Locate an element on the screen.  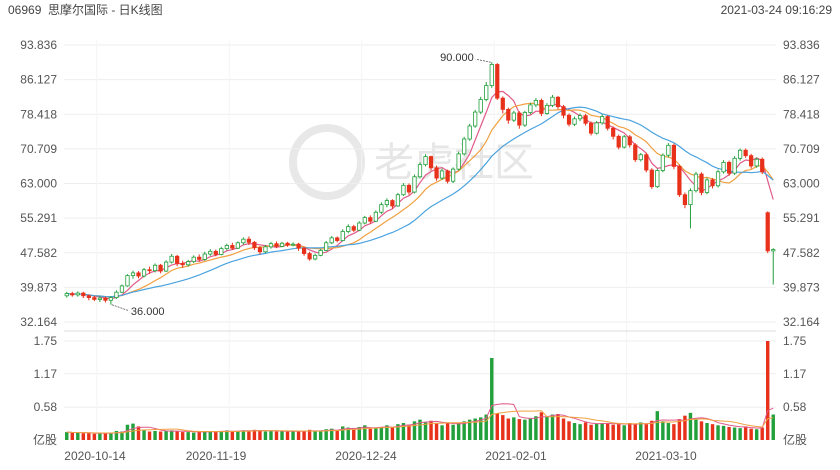
y-tick-label-right: 39.873 is located at coordinates (801, 287).